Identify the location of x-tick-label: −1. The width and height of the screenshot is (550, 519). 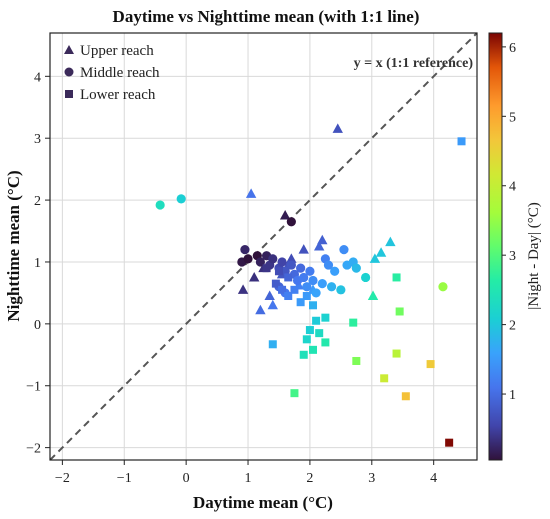
(124, 478).